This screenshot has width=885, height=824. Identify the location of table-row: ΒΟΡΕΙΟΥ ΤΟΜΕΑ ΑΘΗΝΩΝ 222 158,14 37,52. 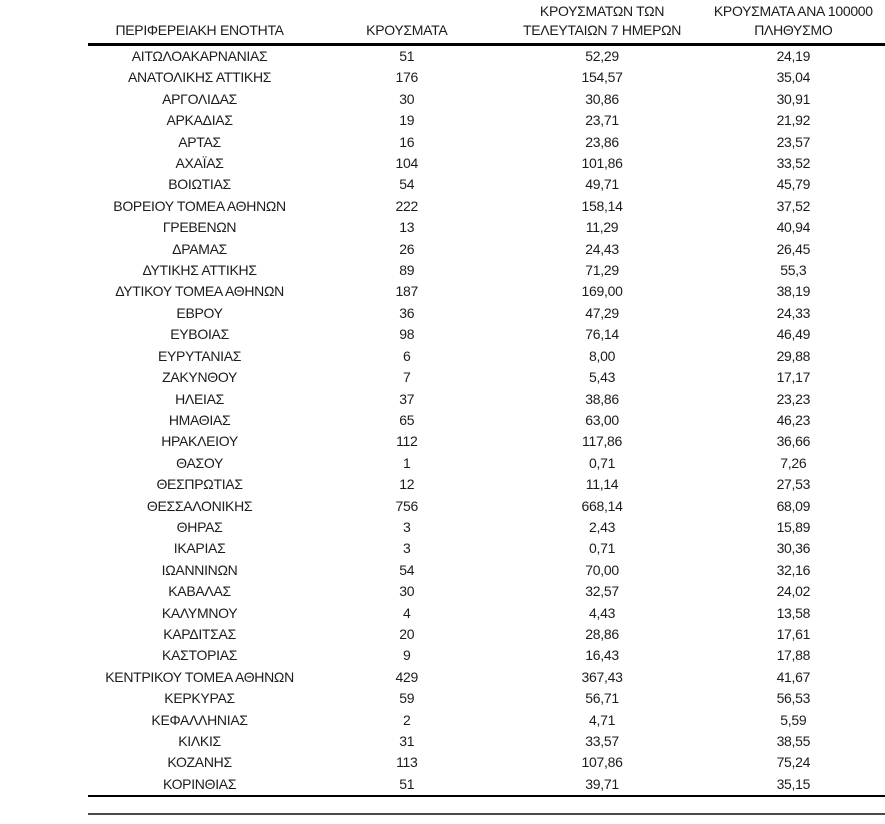
(486, 206).